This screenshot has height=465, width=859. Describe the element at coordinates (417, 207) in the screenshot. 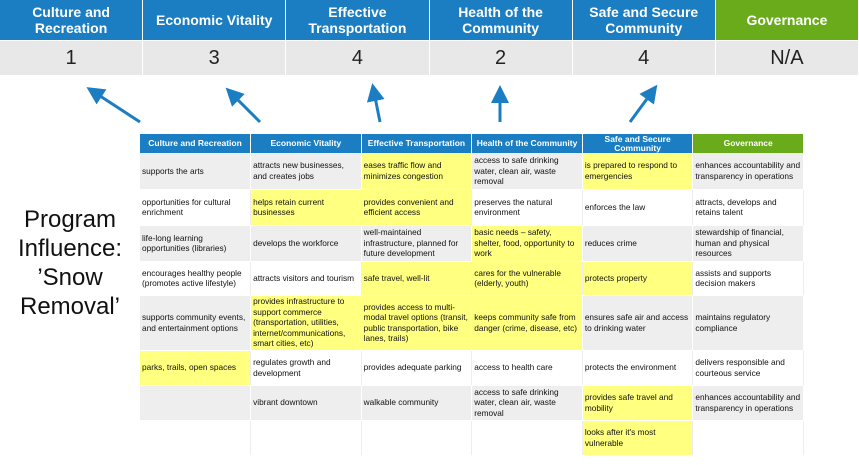

I see `table-cell: provides convenient and efficient access` at that location.